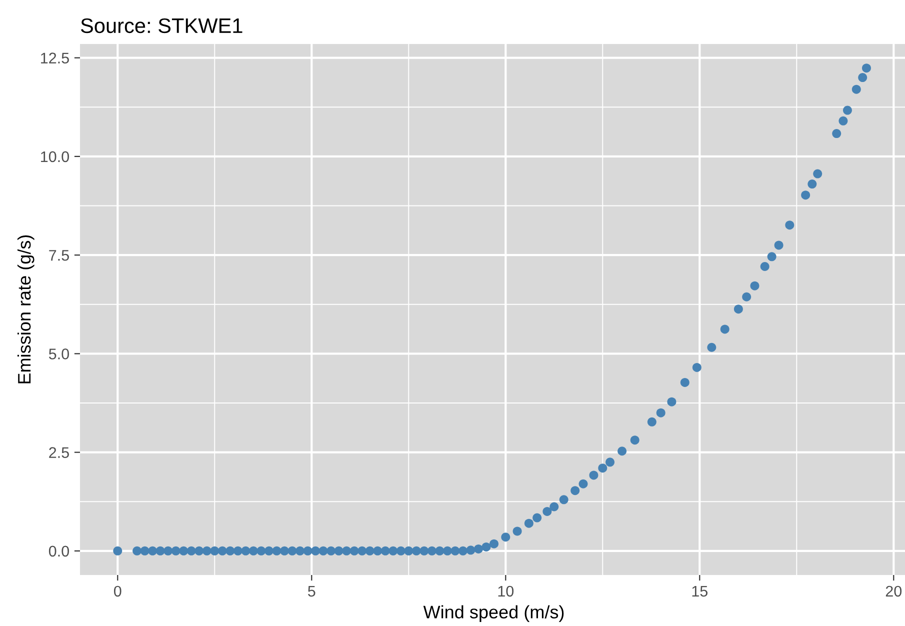  I want to click on y-tick-label: 0.0, so click(58, 551).